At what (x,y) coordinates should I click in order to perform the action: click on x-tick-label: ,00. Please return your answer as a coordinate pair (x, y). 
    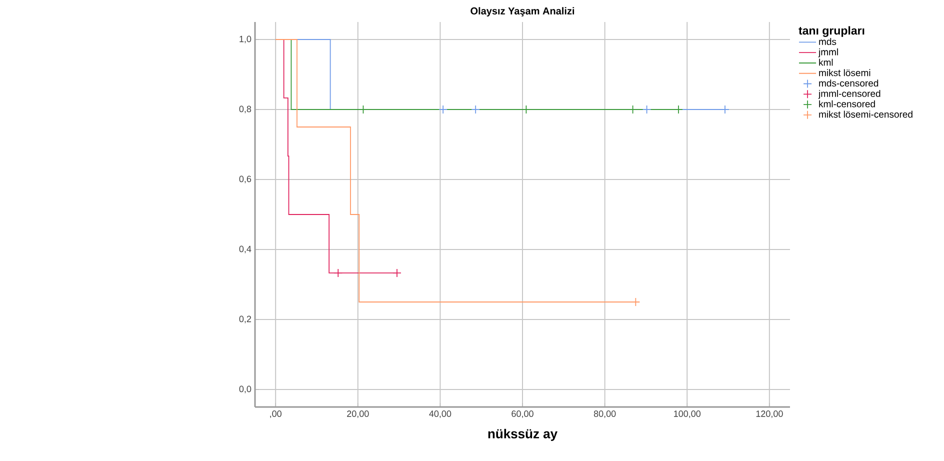
    Looking at the image, I should click on (276, 414).